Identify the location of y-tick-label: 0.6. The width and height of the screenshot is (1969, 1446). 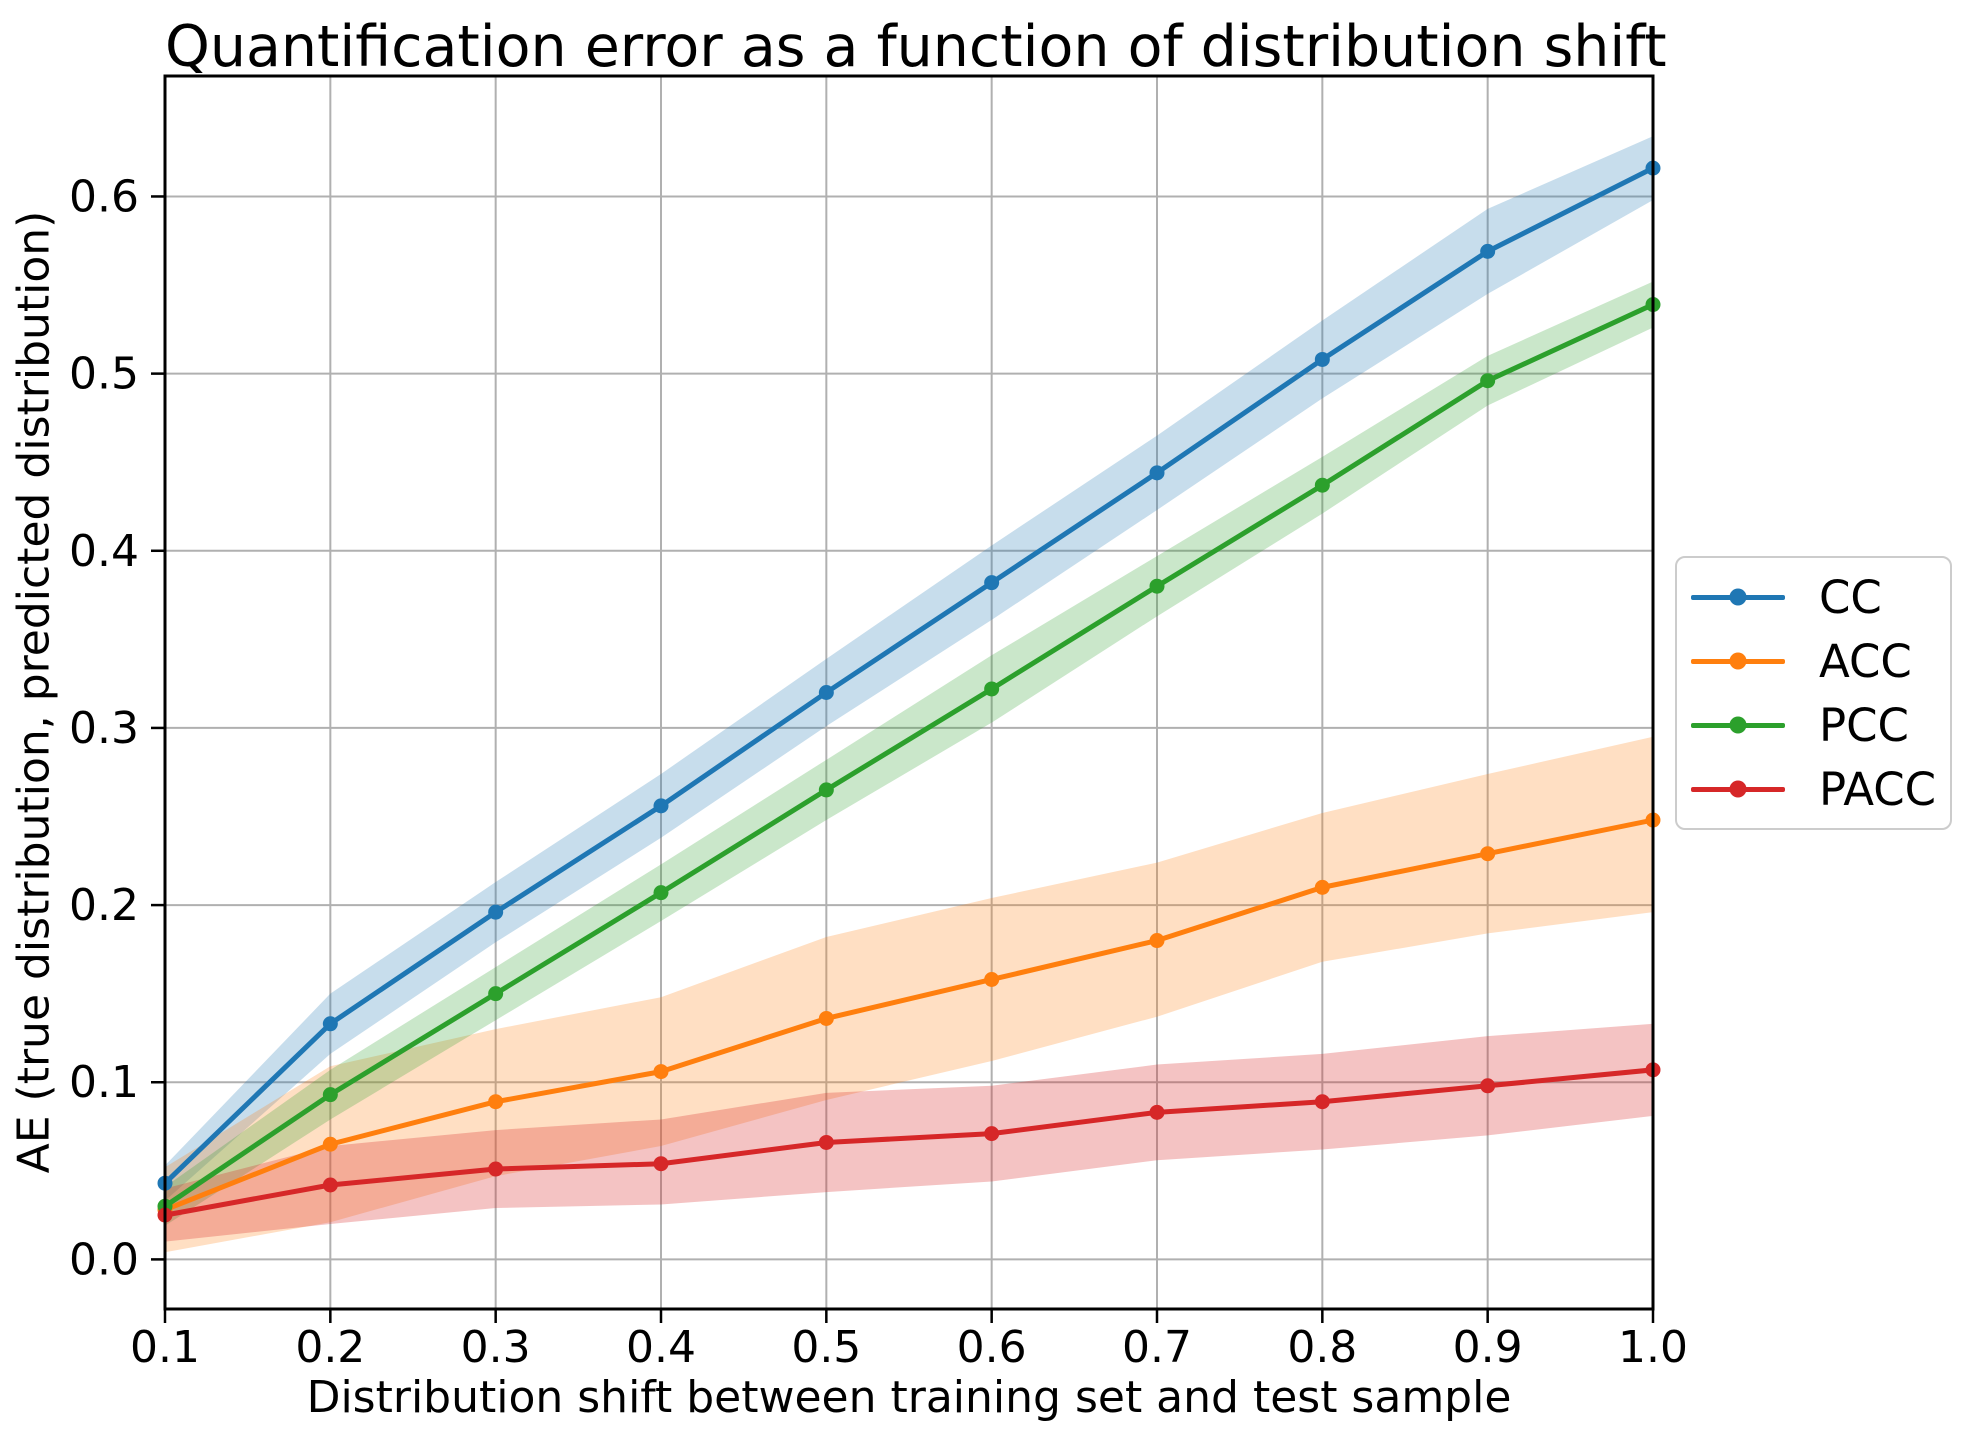
(104, 196).